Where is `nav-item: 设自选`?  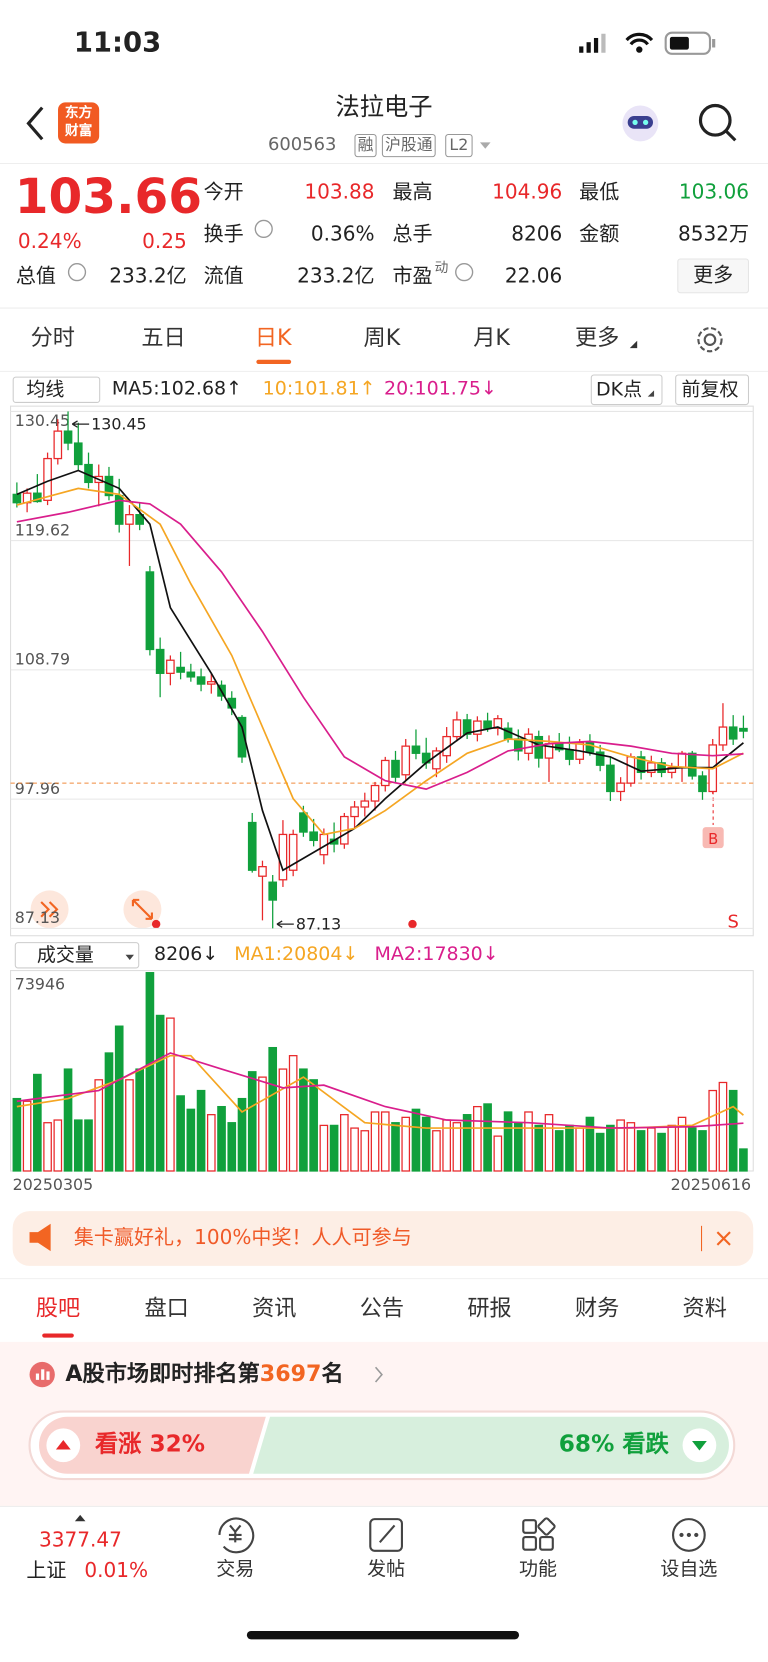
nav-item: 设自选 is located at coordinates (689, 1569).